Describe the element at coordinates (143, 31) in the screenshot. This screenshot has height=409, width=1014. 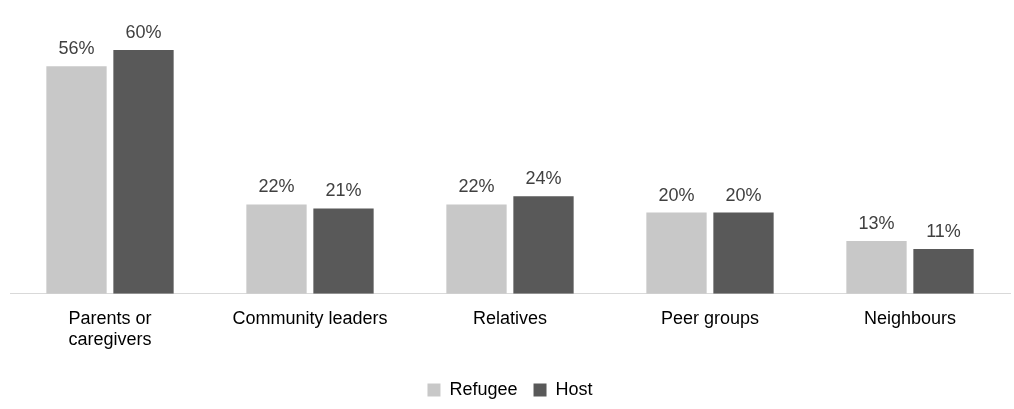
I see `data-label: 60%` at that location.